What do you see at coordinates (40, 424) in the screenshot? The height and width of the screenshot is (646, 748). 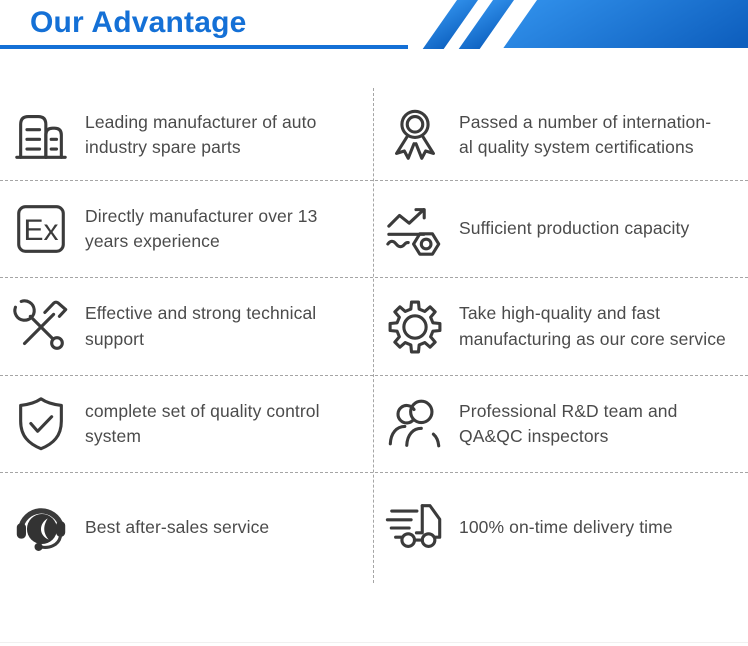 I see `shield-check-icon` at bounding box center [40, 424].